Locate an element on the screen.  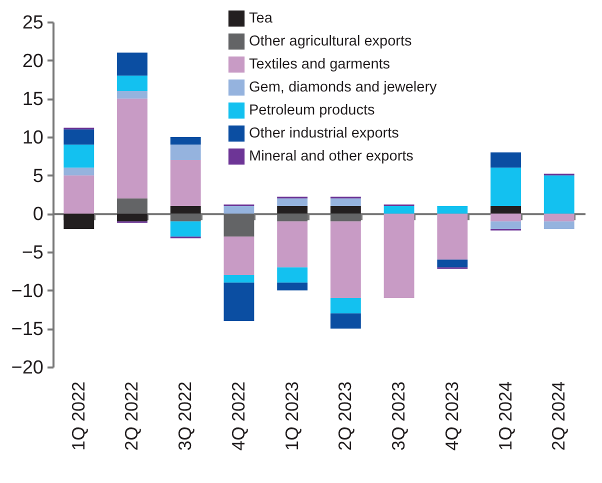
x-tick-label: 1Q 2022 is located at coordinates (78, 416).